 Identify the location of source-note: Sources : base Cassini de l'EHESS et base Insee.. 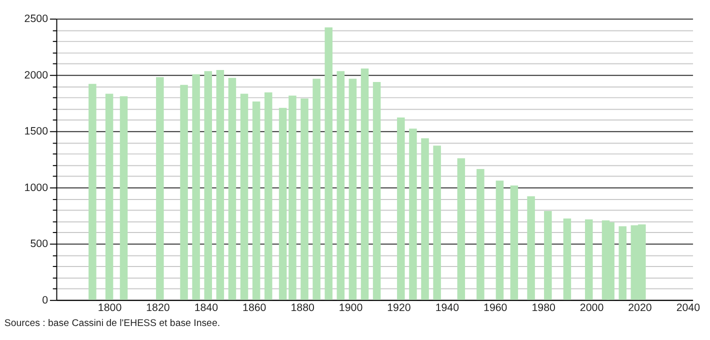
(112, 324).